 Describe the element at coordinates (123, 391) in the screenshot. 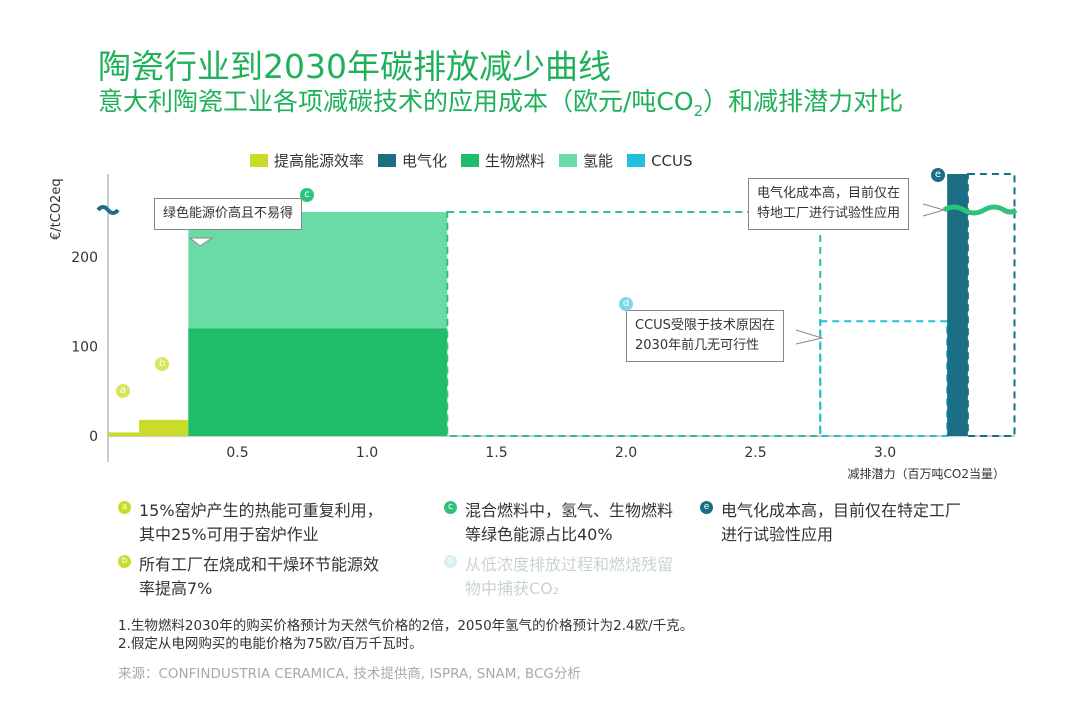

I see `badge-a-chart: a` at that location.